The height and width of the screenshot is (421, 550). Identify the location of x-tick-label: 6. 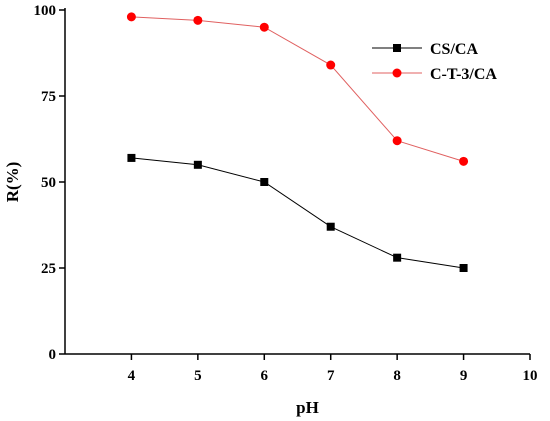
(265, 376).